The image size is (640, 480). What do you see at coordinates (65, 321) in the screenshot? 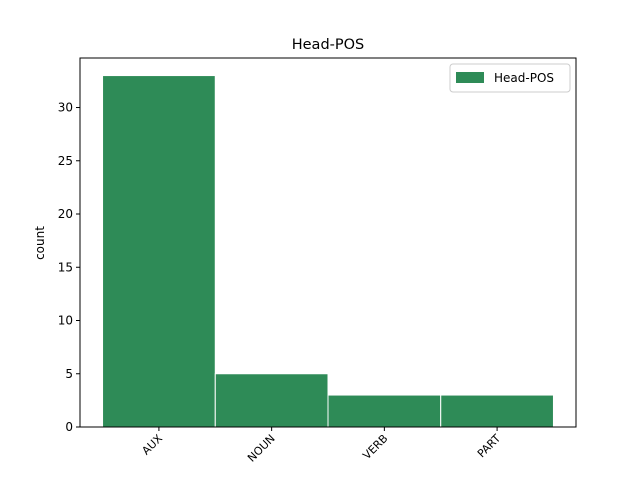
I see `y-tick-label: 10` at bounding box center [65, 321].